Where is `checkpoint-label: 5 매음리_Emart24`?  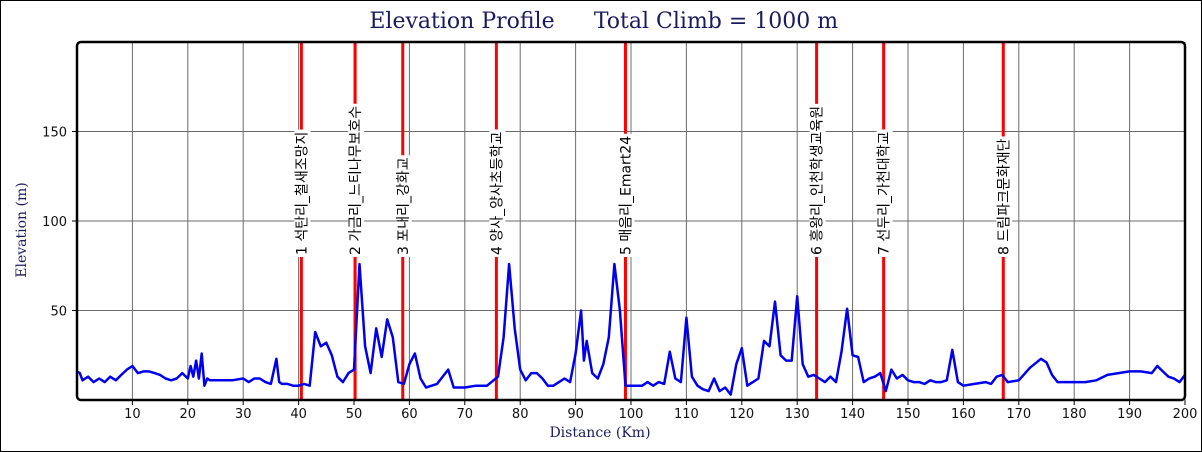
checkpoint-label: 5 매음리_Emart24 is located at coordinates (626, 195).